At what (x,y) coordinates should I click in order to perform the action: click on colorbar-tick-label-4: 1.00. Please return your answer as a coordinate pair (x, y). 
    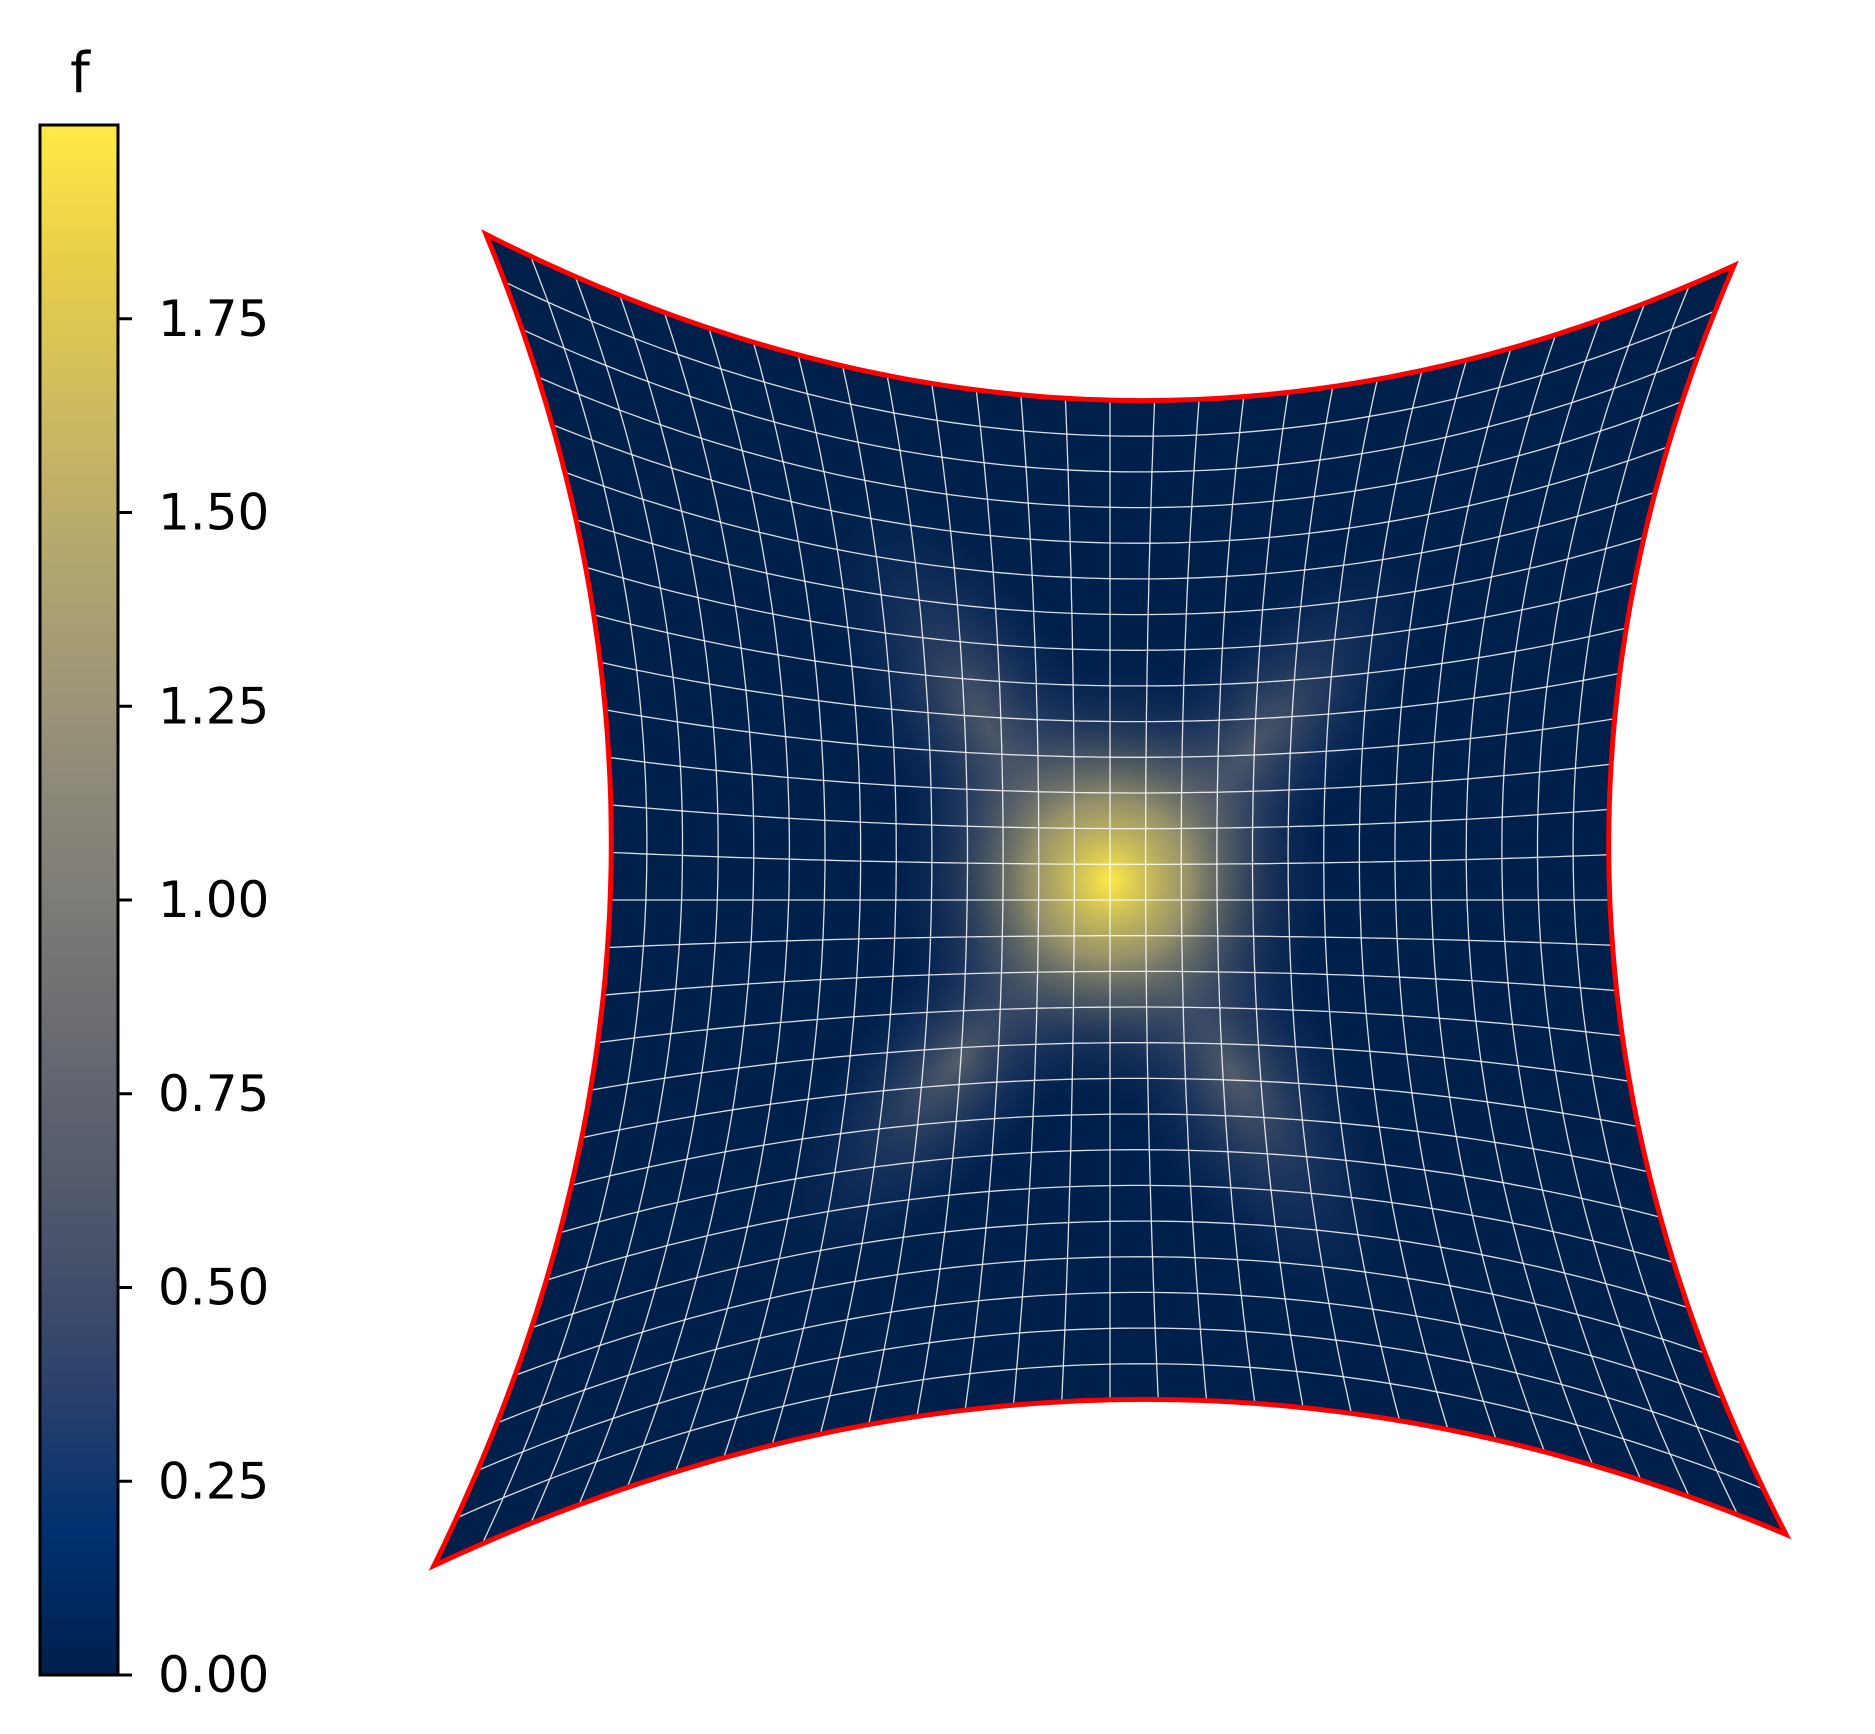
    Looking at the image, I should click on (213, 900).